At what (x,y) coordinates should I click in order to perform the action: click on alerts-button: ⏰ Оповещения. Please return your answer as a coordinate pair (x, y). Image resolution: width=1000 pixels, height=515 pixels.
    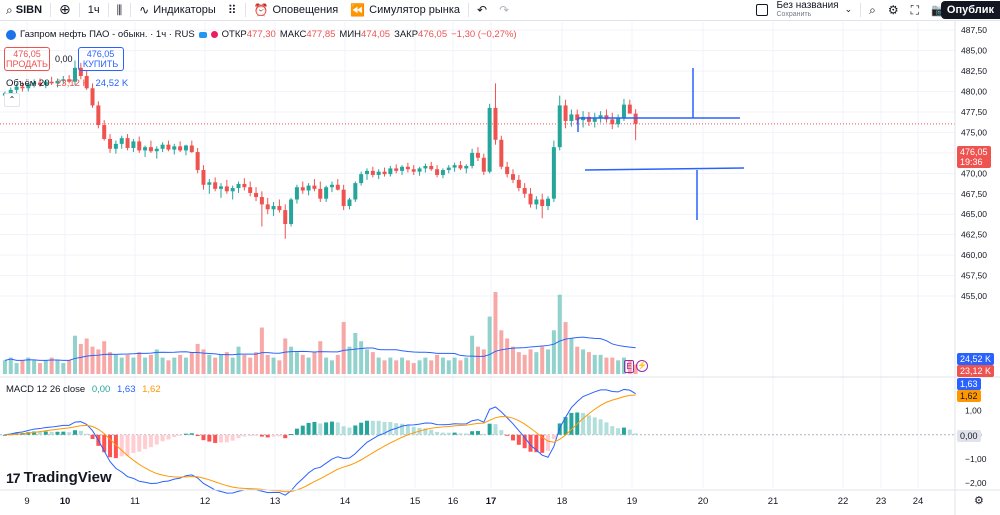
    Looking at the image, I should click on (296, 10).